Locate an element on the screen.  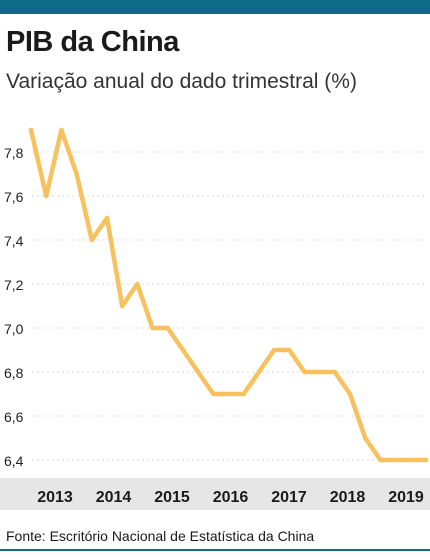
x-tick-label: 2018 is located at coordinates (348, 497).